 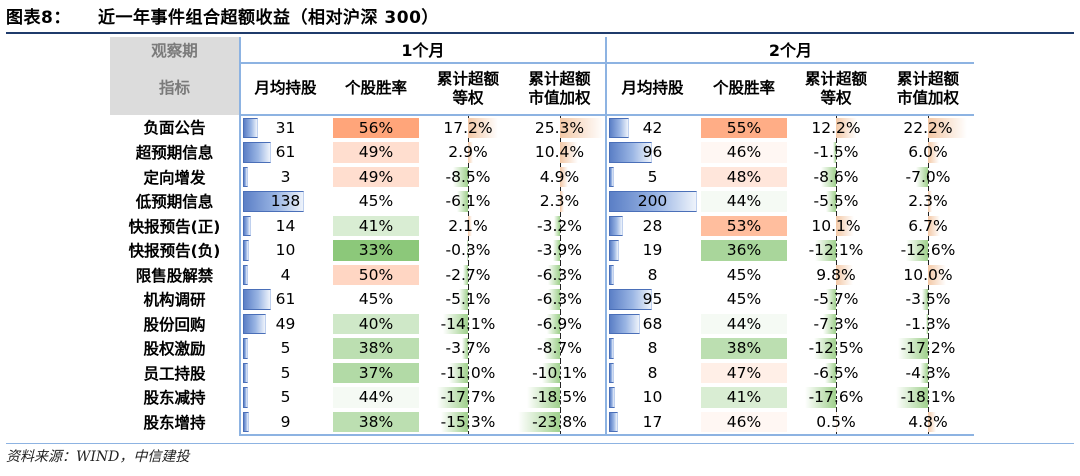 I want to click on winrate-cell: 45%, so click(x=744, y=299).